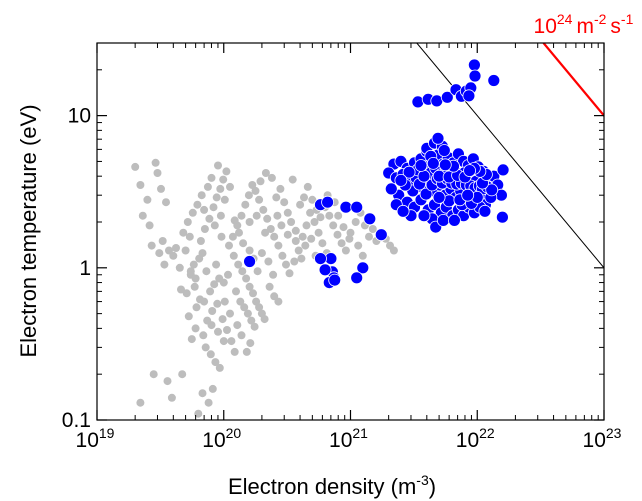  I want to click on x-tick-label-3: 1022, so click(475, 438).